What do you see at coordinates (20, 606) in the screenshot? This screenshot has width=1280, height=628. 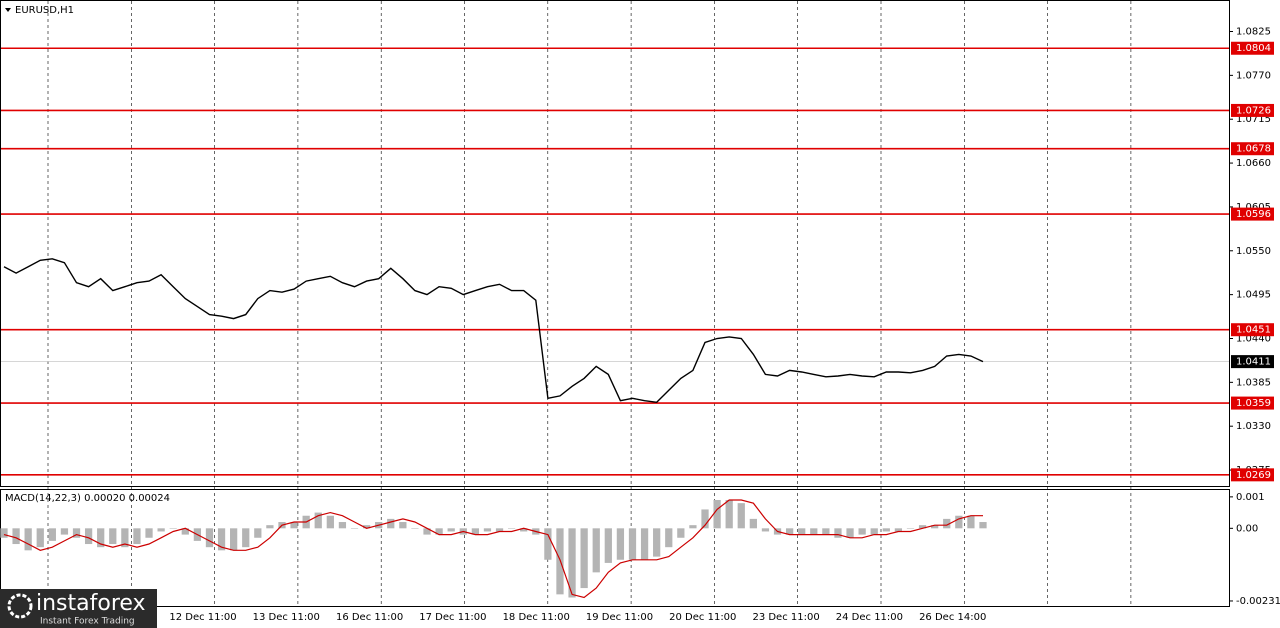 I see `logo-icon` at bounding box center [20, 606].